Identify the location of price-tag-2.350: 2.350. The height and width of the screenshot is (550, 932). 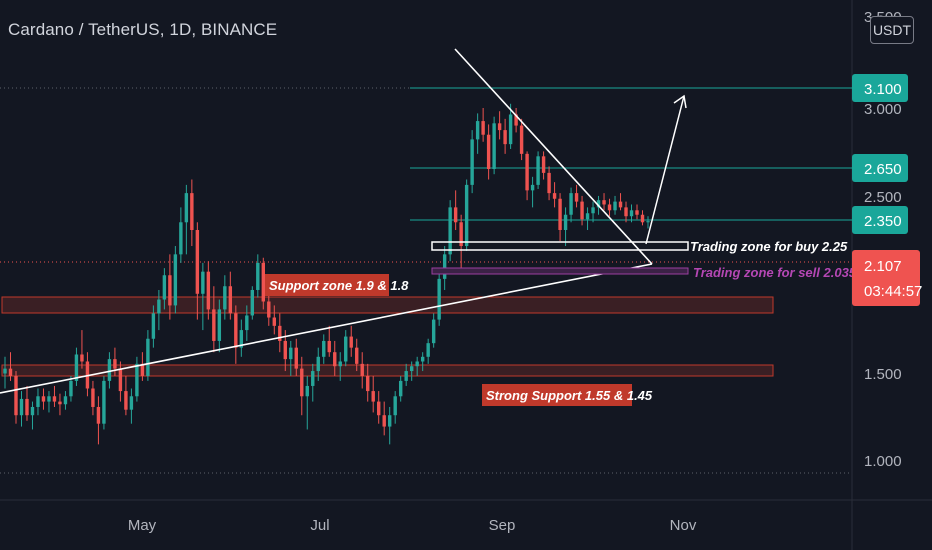
(880, 220).